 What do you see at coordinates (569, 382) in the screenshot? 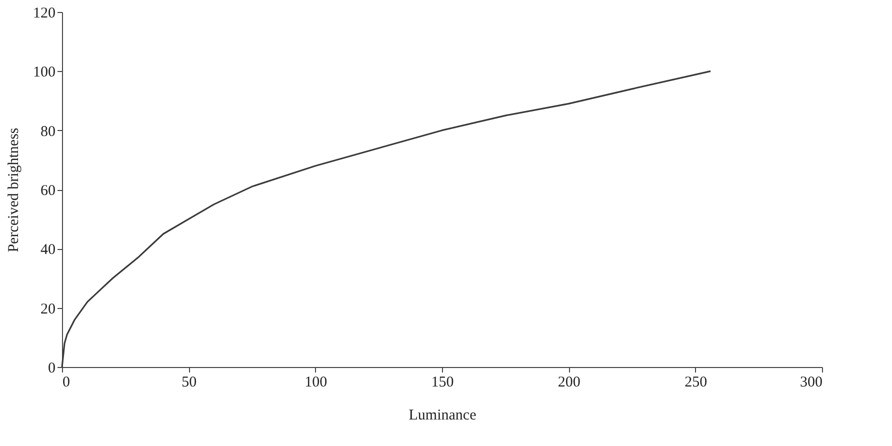
I see `x-tick-label: 200` at bounding box center [569, 382].